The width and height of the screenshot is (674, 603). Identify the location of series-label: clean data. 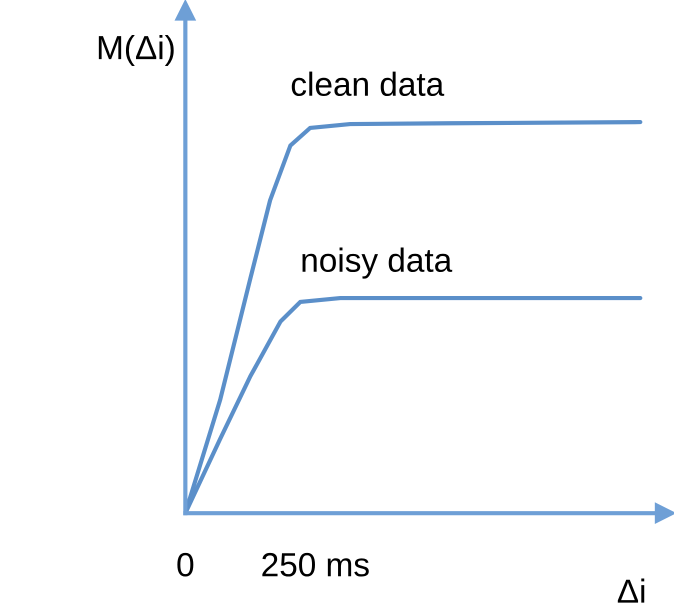
(368, 84).